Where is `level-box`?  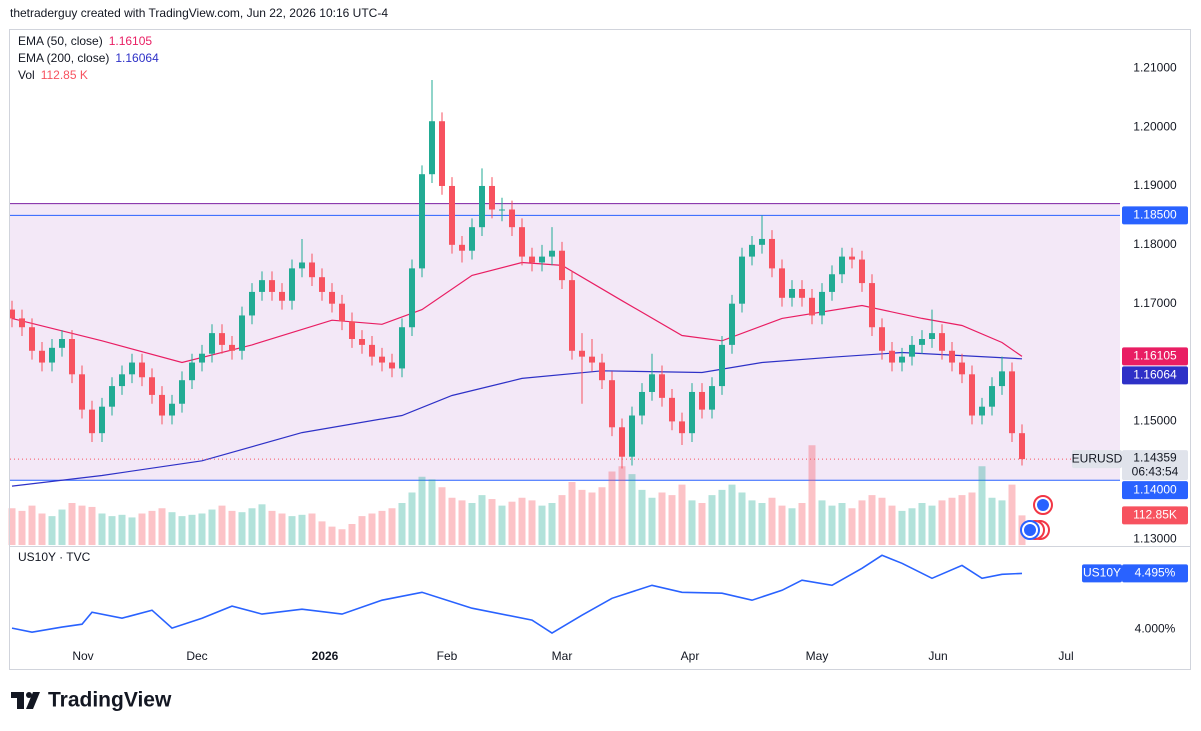
level-box is located at coordinates (1155, 215).